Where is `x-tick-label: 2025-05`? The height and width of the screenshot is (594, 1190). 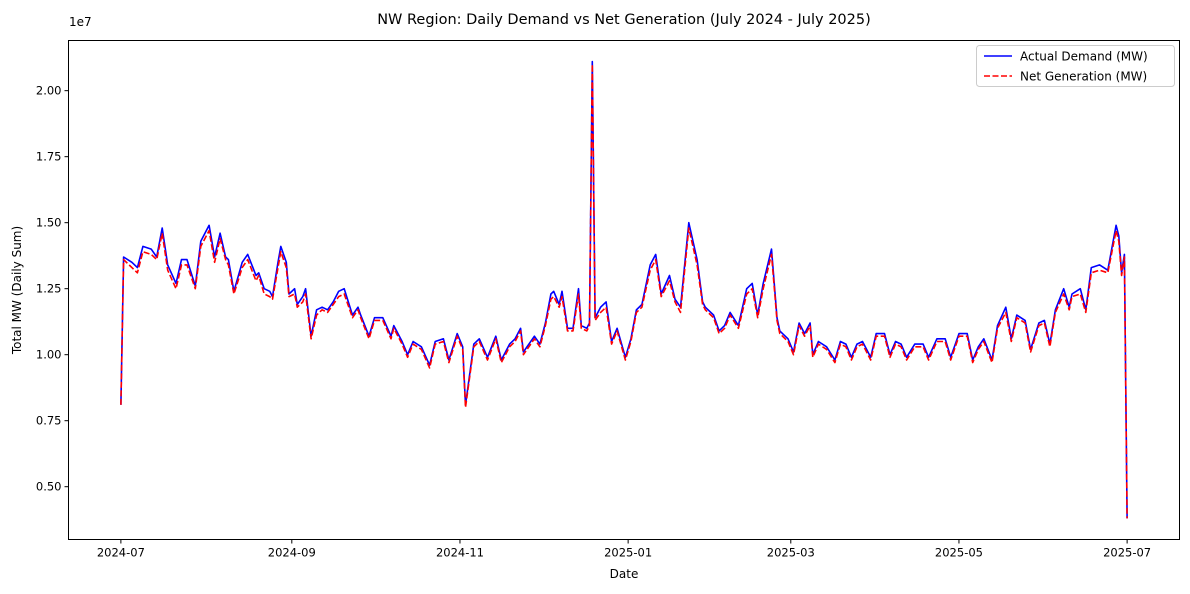 x-tick-label: 2025-05 is located at coordinates (959, 553).